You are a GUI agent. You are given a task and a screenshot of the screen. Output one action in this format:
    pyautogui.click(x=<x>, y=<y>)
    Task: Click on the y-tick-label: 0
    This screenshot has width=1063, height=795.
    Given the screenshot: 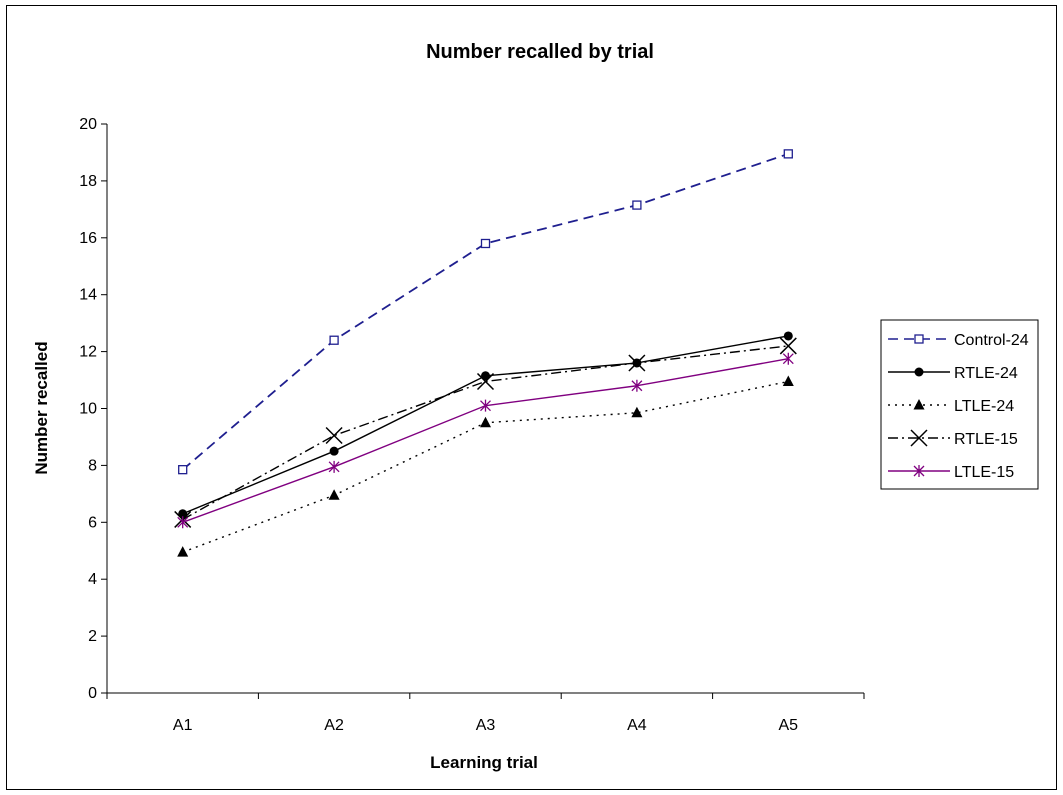 What is the action you would take?
    pyautogui.click(x=92, y=693)
    